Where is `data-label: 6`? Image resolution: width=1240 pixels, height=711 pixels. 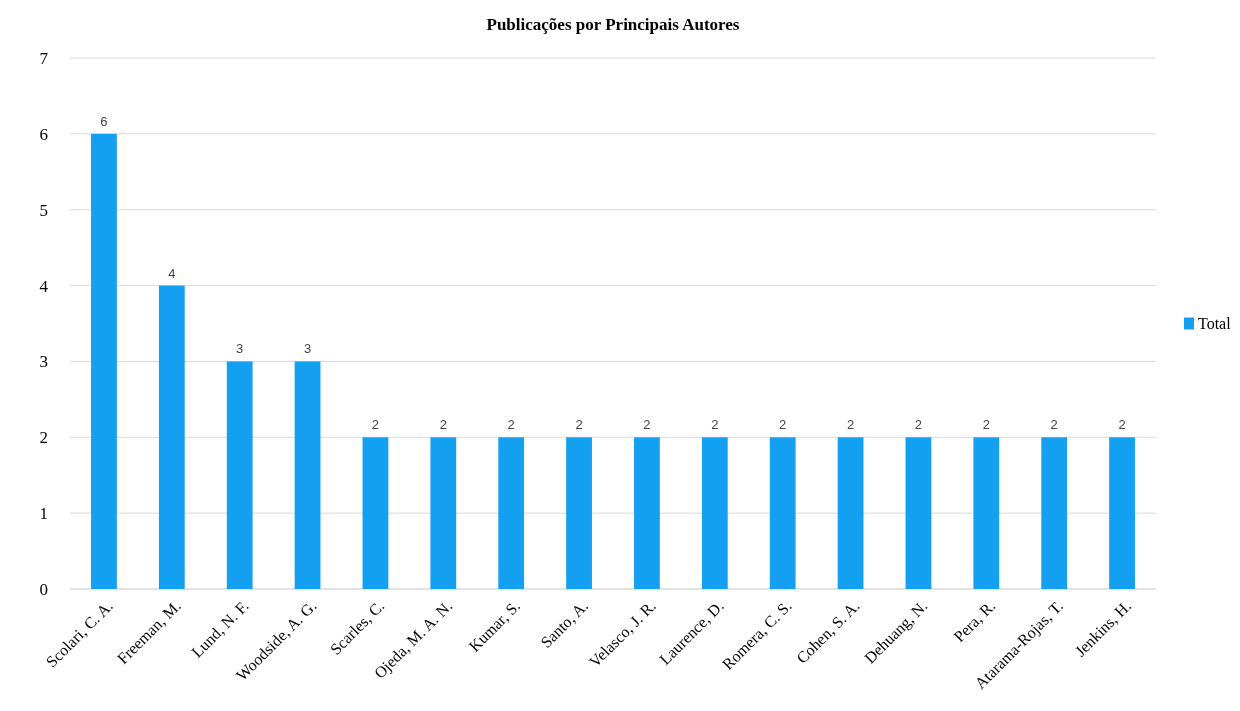
data-label: 6 is located at coordinates (104, 121).